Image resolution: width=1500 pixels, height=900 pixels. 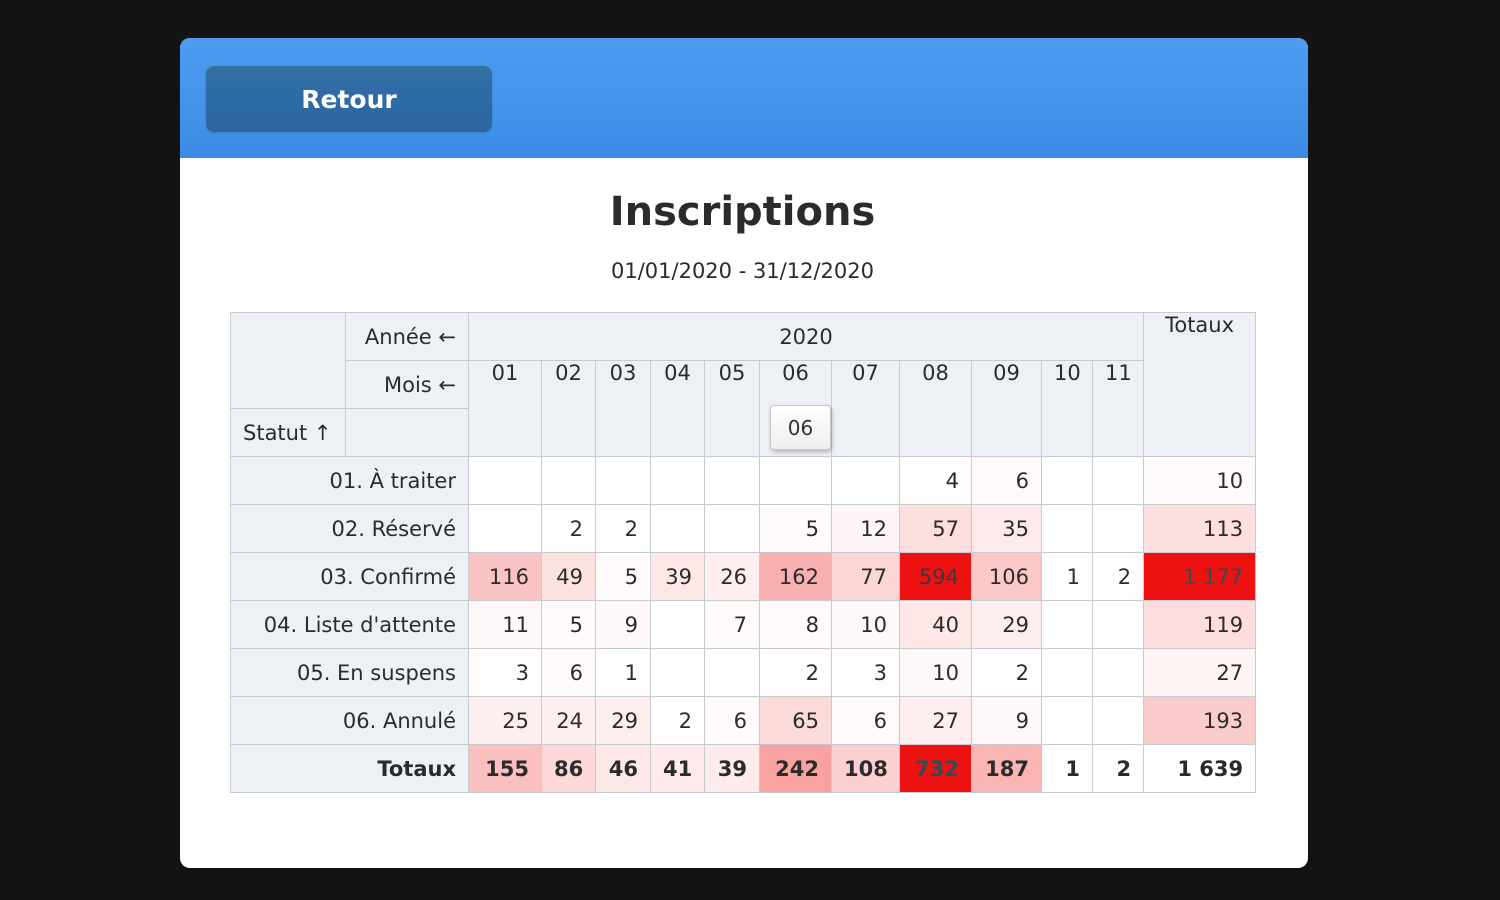 I want to click on totals-column-header: Totaux, so click(x=1200, y=384).